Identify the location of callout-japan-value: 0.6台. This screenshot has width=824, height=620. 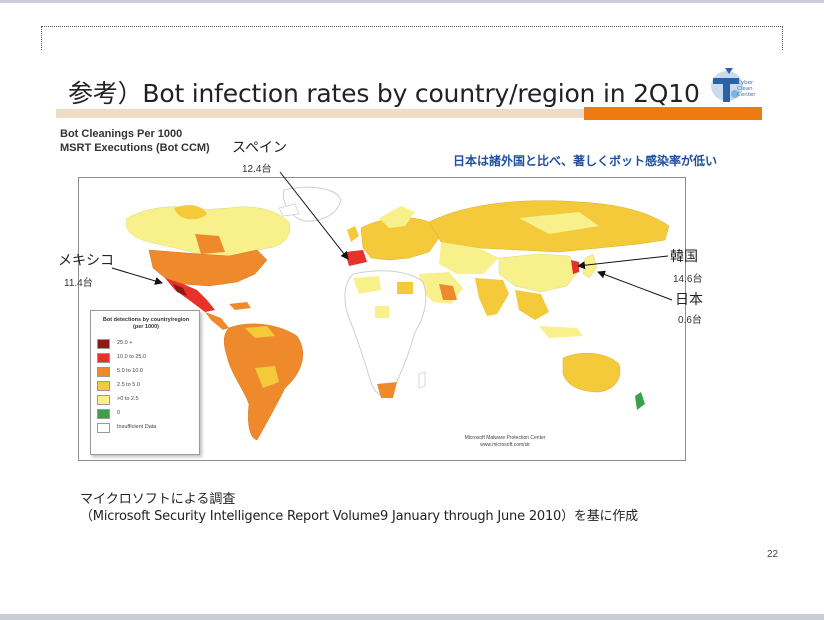
(690, 320).